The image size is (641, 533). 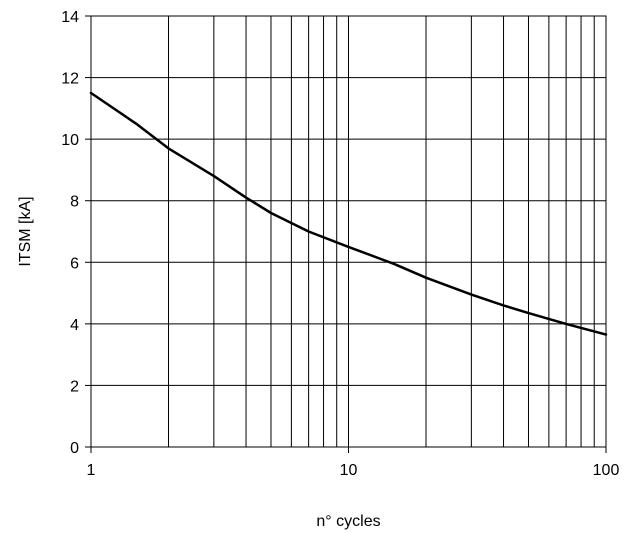 I want to click on x-tick-label: 10, so click(x=349, y=470).